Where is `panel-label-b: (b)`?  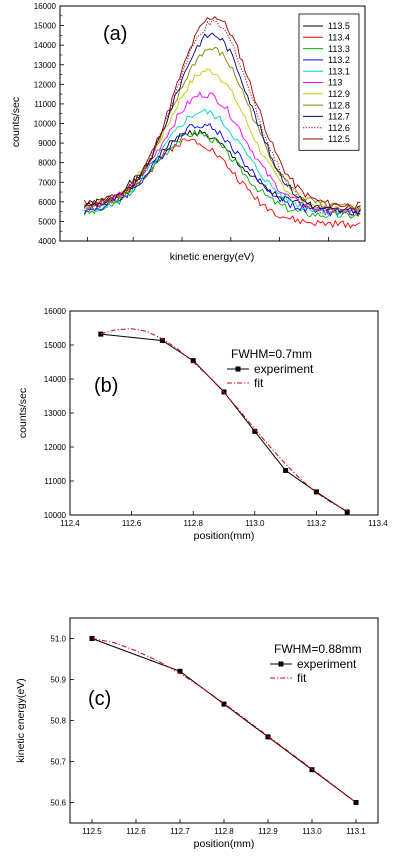
panel-label-b: (b) is located at coordinates (106, 386).